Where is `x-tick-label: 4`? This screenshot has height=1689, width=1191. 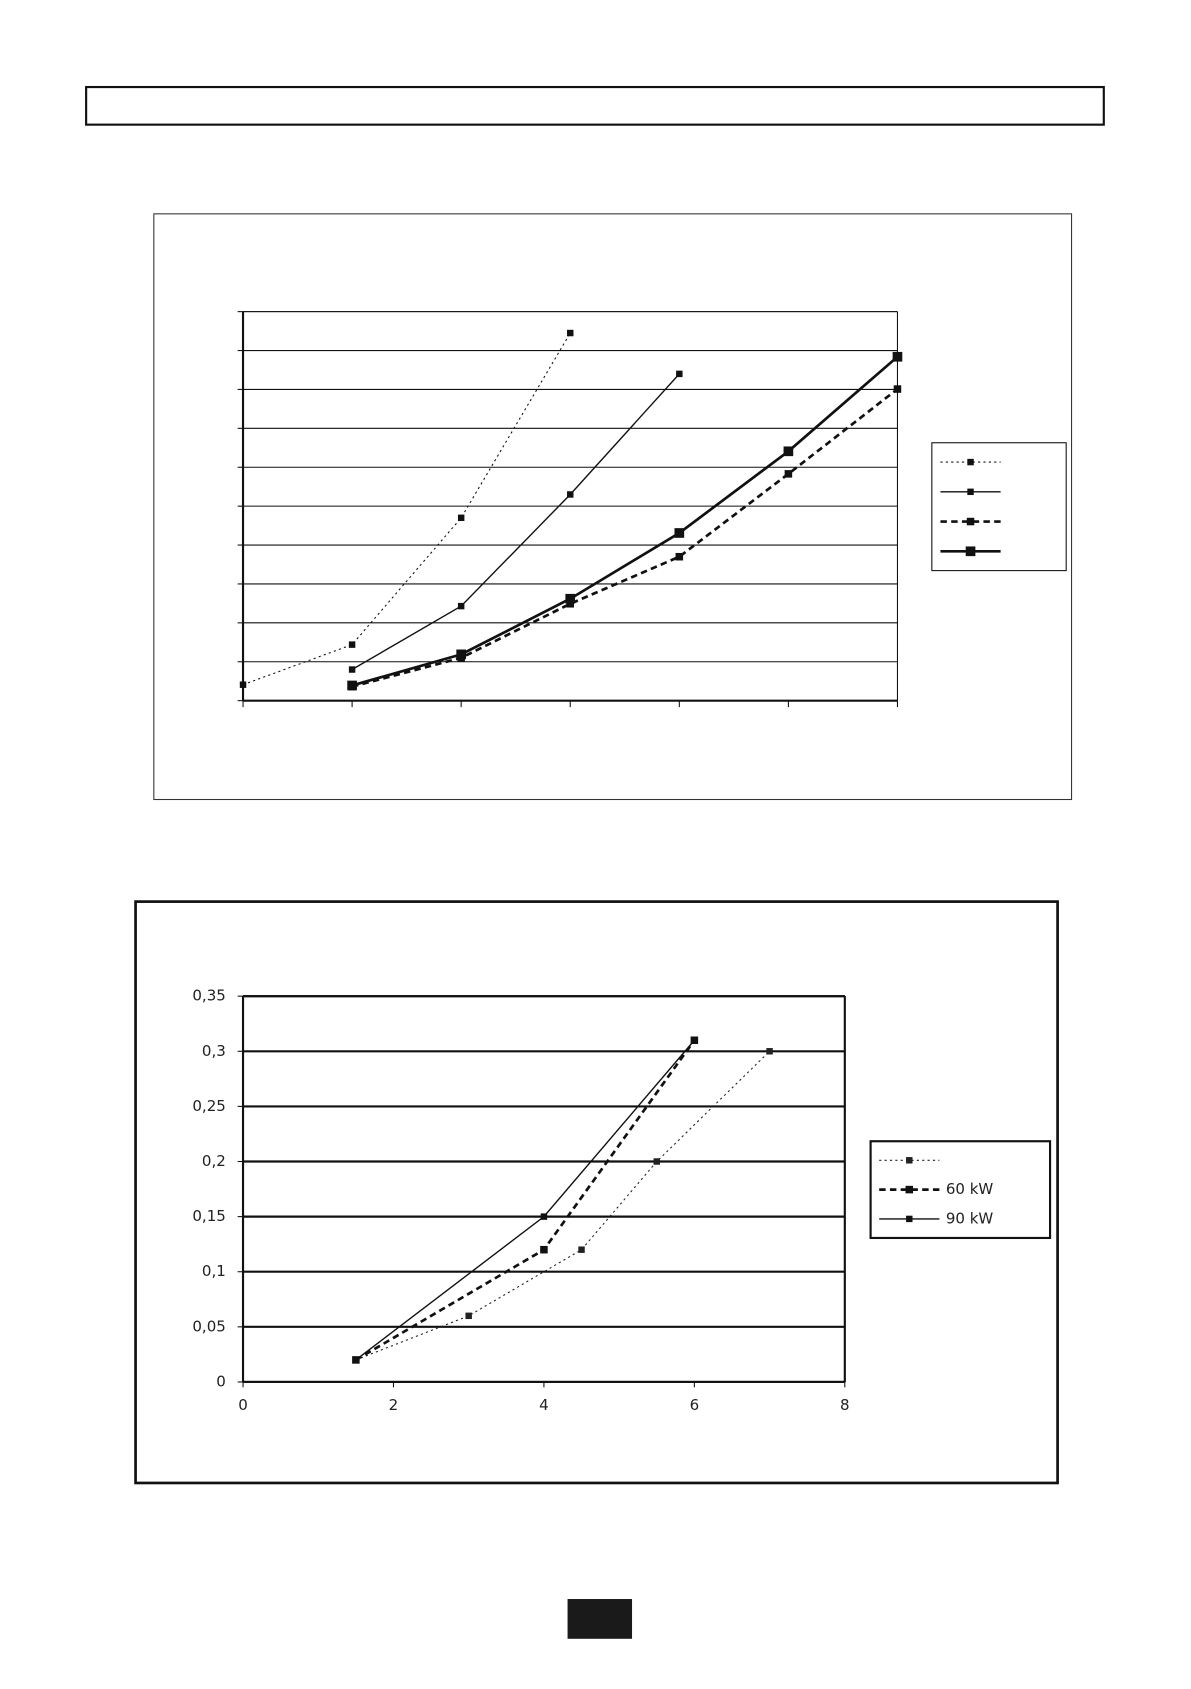 x-tick-label: 4 is located at coordinates (544, 1405).